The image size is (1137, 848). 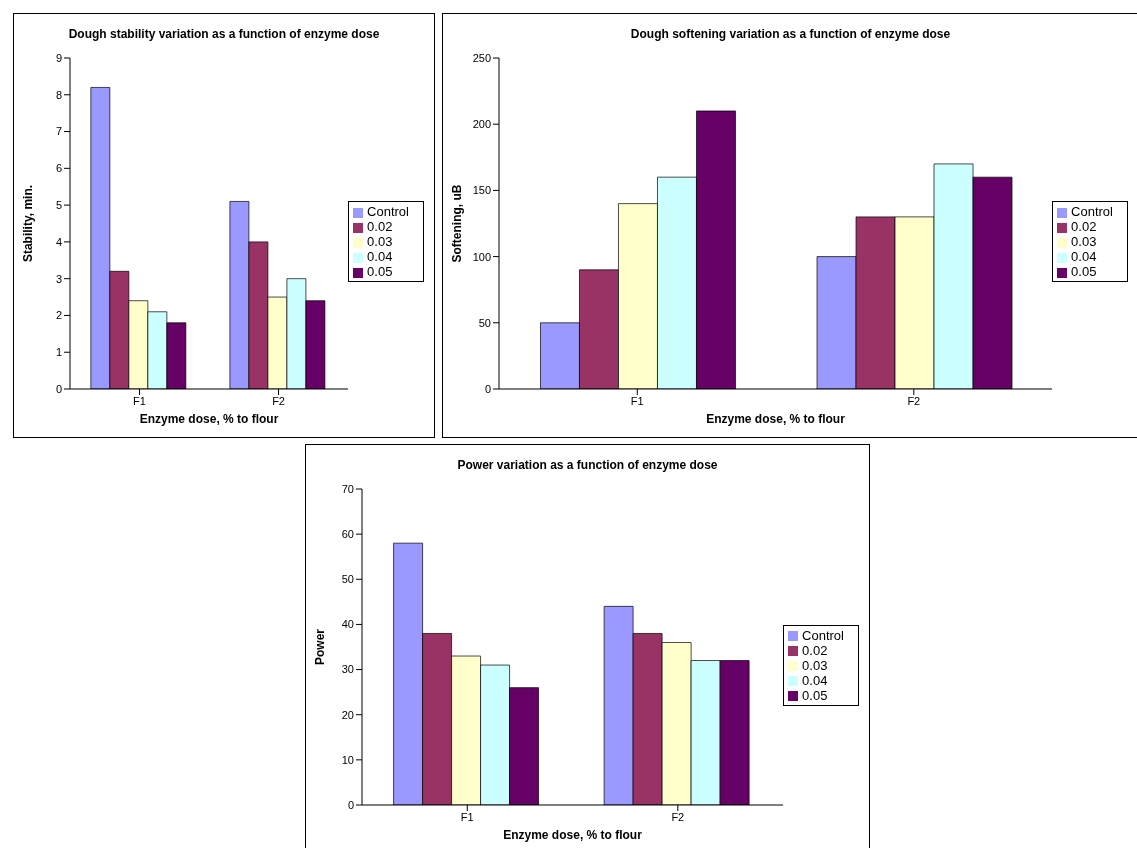 I want to click on y-tick-label: 60, so click(x=347, y=534).